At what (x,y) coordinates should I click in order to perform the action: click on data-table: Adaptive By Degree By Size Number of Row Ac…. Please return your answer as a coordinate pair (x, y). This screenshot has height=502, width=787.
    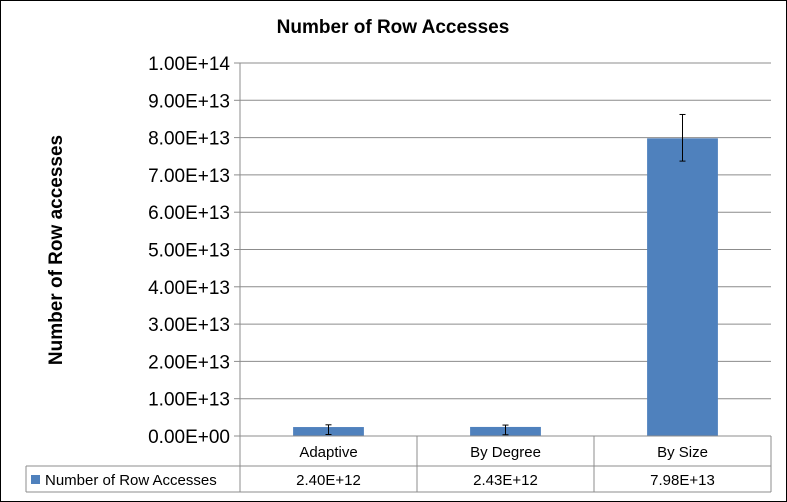
    Looking at the image, I should click on (398, 464).